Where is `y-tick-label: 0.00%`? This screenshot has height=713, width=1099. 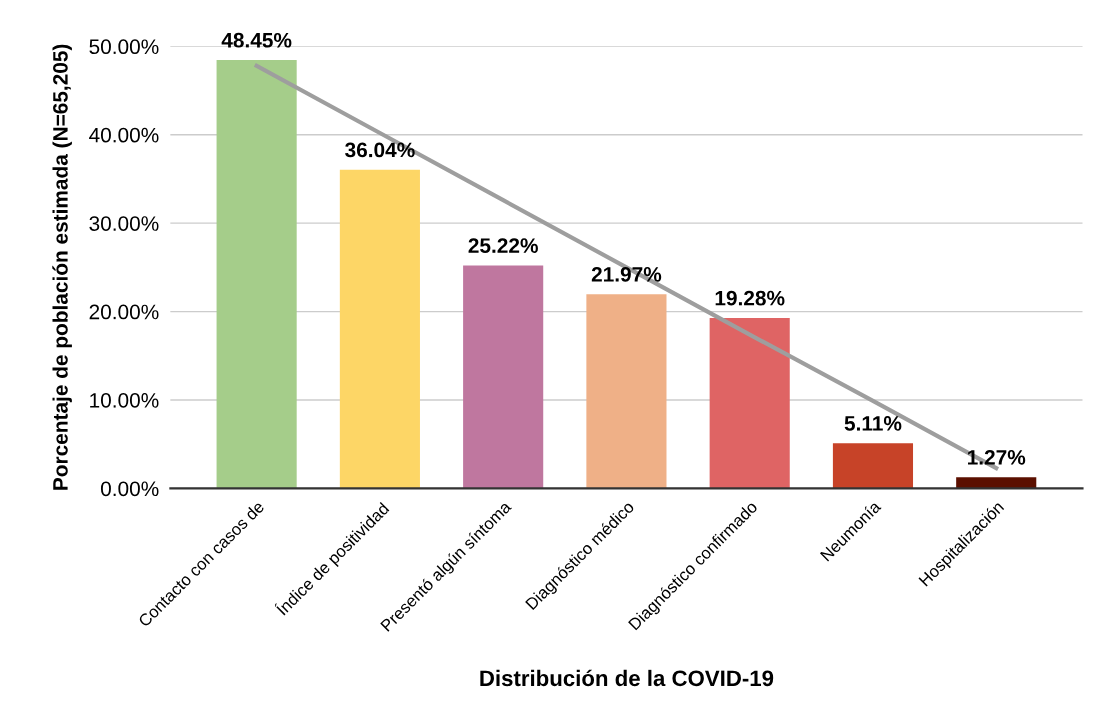
y-tick-label: 0.00% is located at coordinates (129, 489).